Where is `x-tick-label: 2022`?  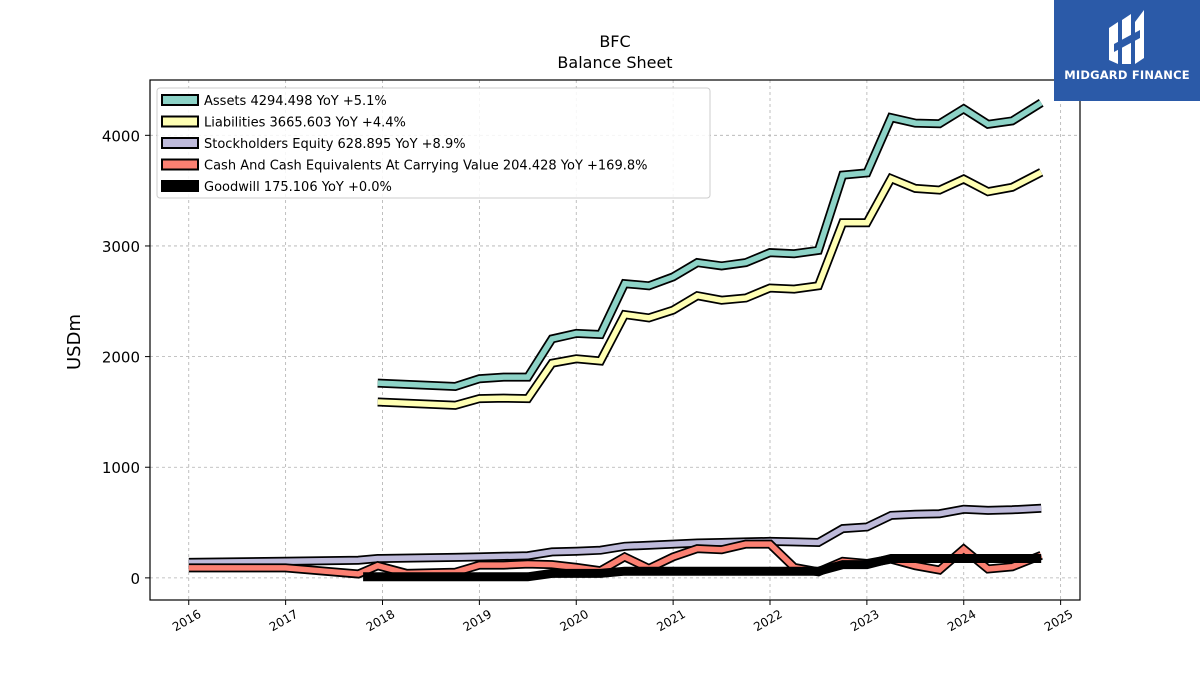
x-tick-label: 2022 is located at coordinates (767, 620).